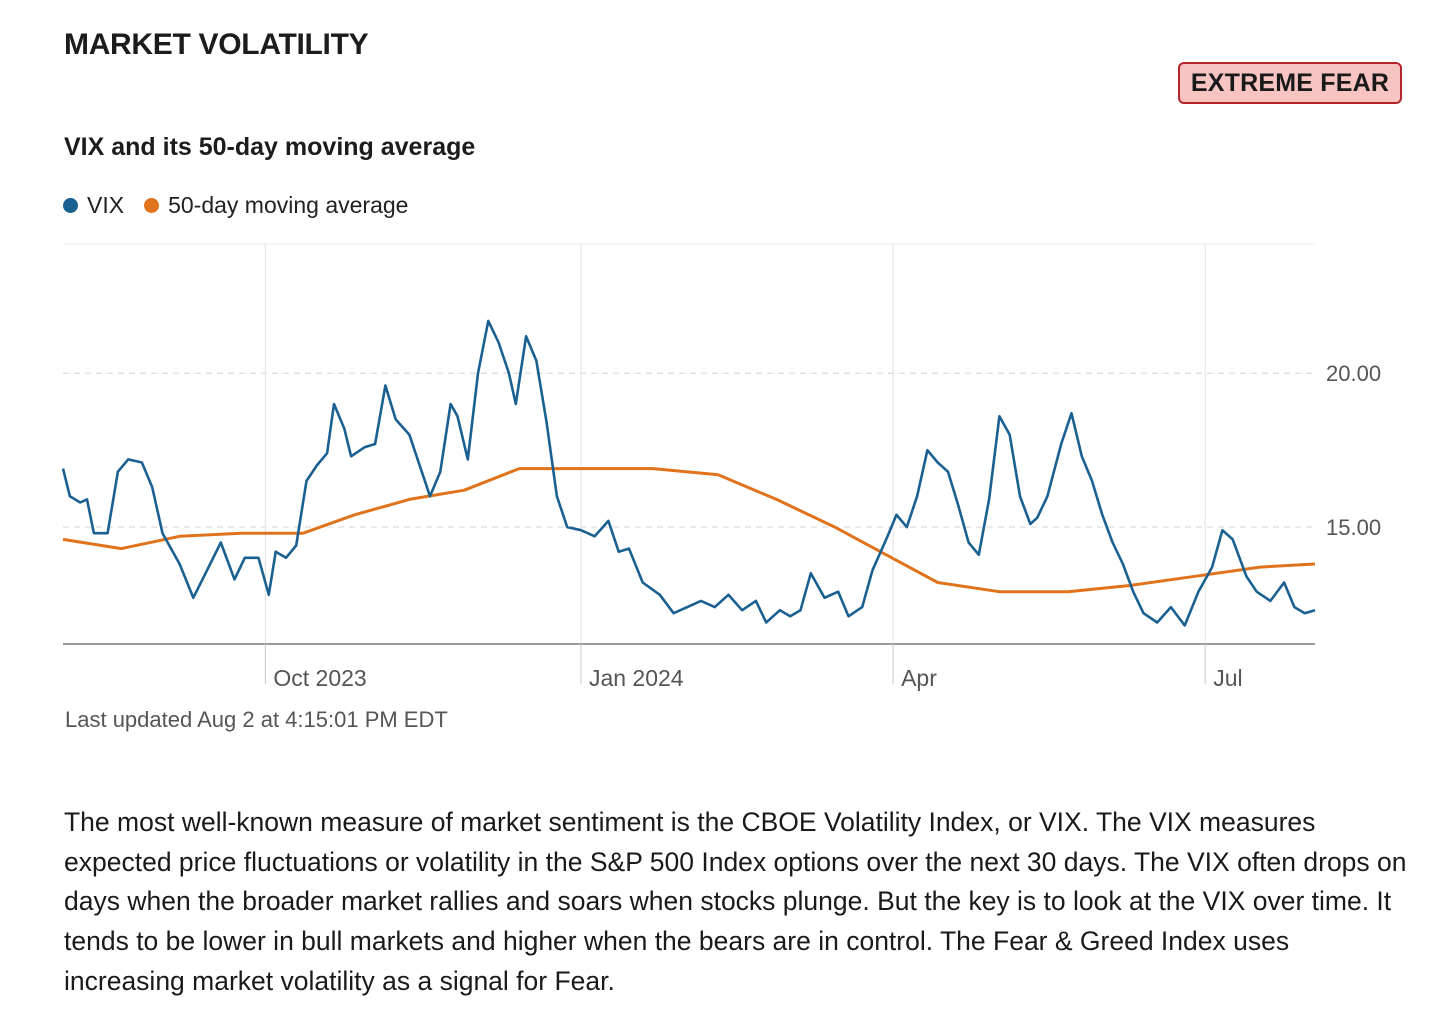 This screenshot has width=1456, height=1032. What do you see at coordinates (753, 667) in the screenshot?
I see `x-ticks: Oct 2023 Jan 2024 Apr Jul` at bounding box center [753, 667].